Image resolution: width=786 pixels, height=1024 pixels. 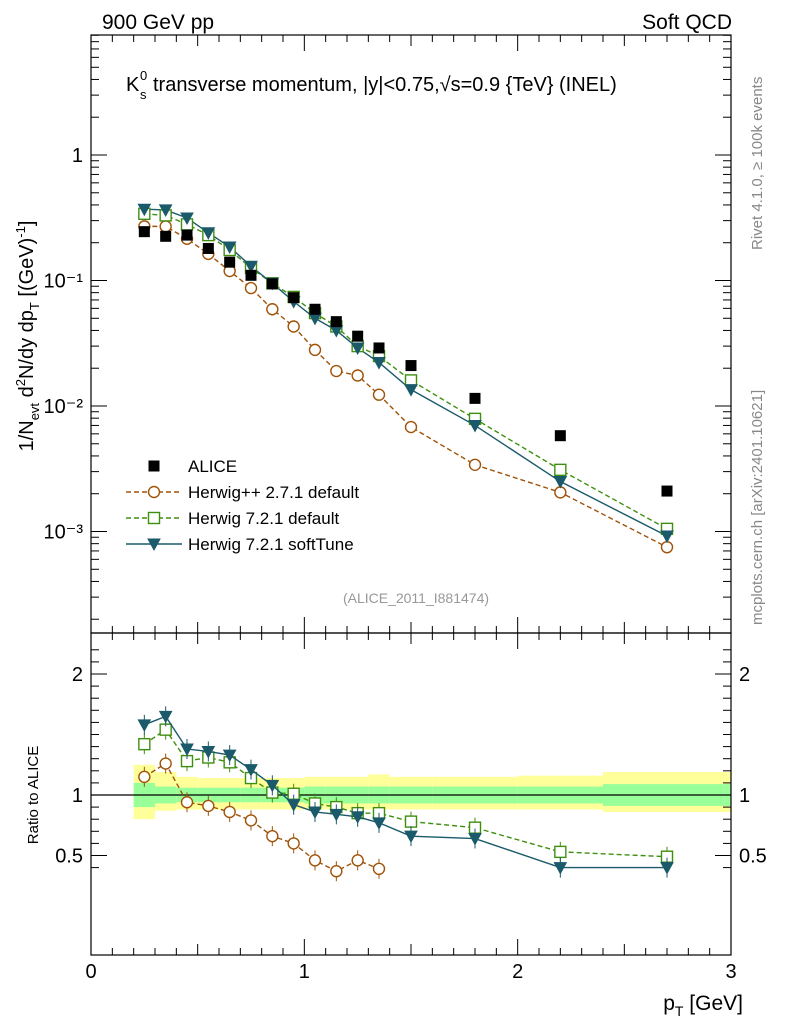 I want to click on title-k-sub: s, so click(x=143, y=94).